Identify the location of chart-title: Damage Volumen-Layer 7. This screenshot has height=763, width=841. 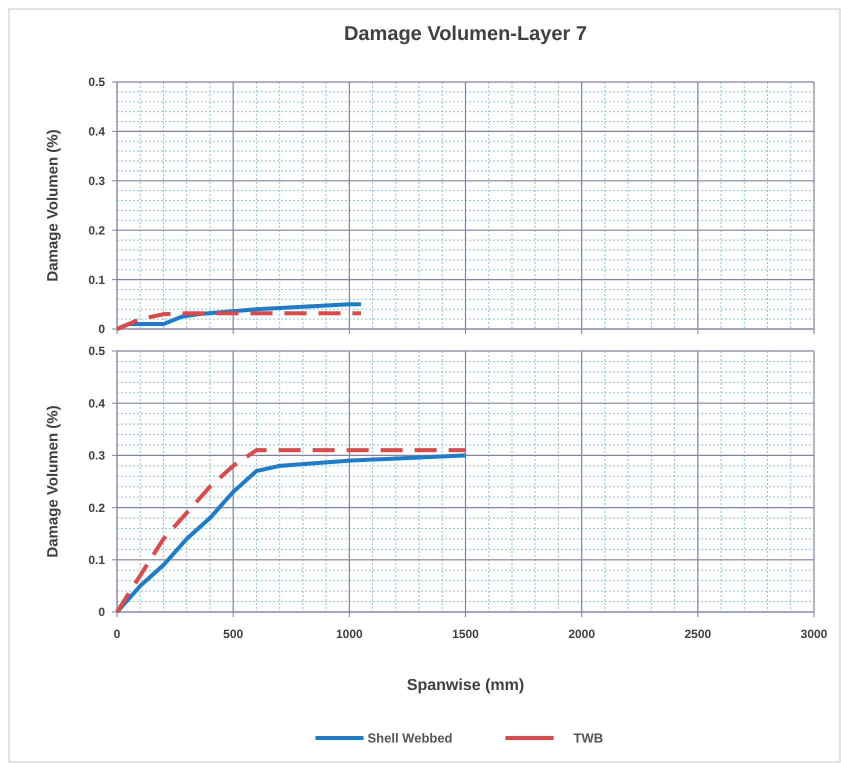
(466, 34).